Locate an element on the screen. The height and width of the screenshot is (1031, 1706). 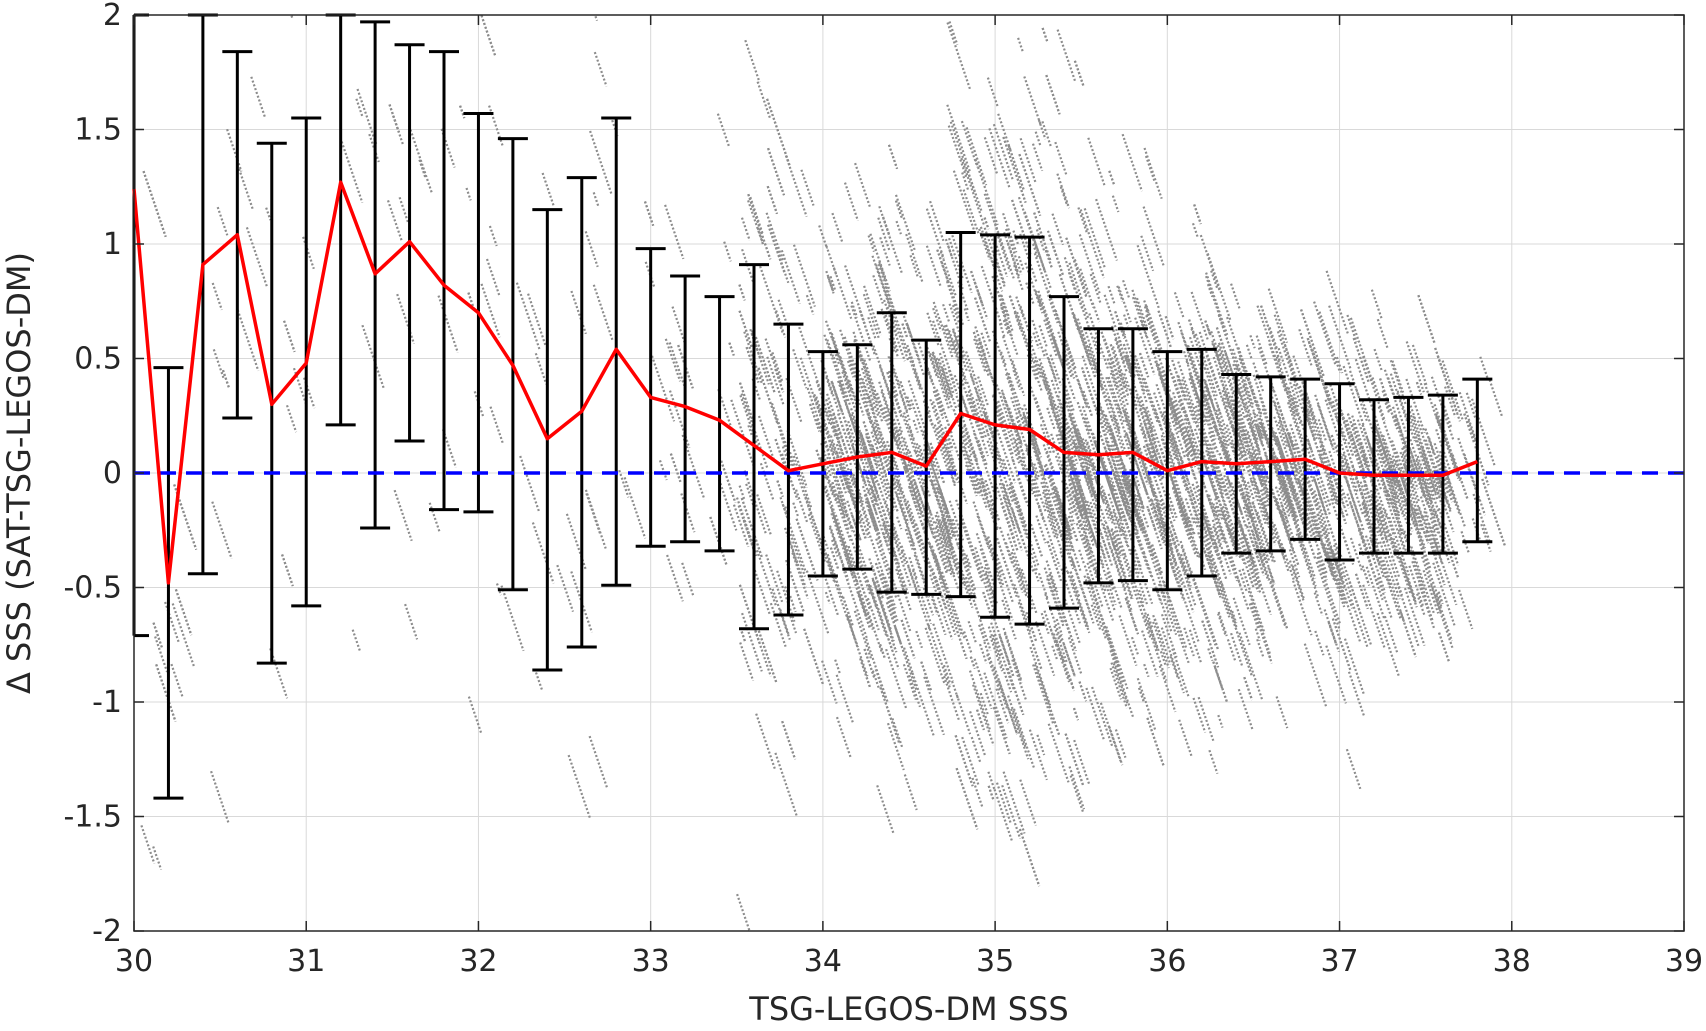
y-axis-label: Δ SSS (SAT-TSG-LEGOS-DM) is located at coordinates (19, 473).